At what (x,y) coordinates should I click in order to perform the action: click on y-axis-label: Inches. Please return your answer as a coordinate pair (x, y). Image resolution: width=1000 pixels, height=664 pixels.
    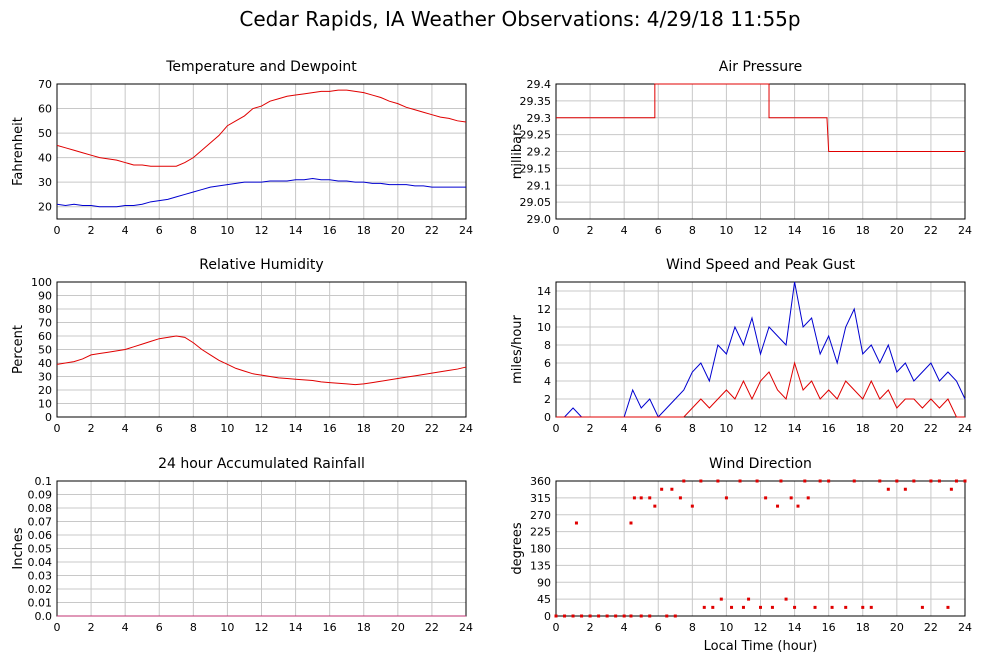
    Looking at the image, I should click on (18, 548).